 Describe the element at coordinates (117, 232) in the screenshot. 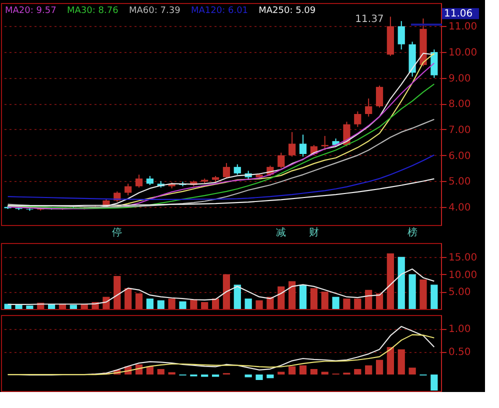

I see `x-tick-label: 停` at that location.